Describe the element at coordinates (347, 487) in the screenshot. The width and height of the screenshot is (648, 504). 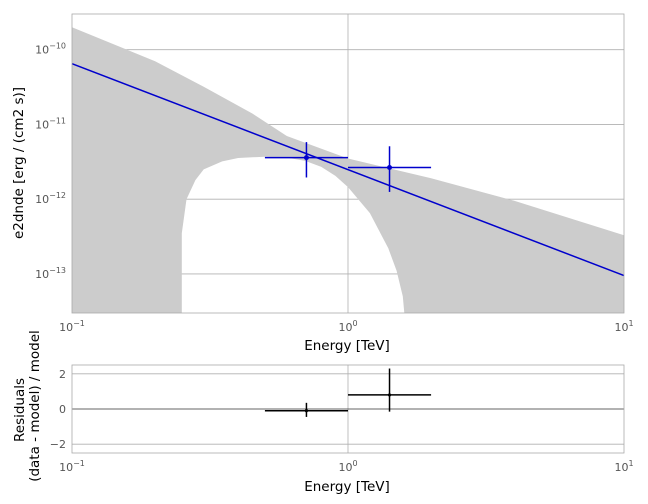
I see `residuals-x-axis-label: Energy [TeV]` at that location.